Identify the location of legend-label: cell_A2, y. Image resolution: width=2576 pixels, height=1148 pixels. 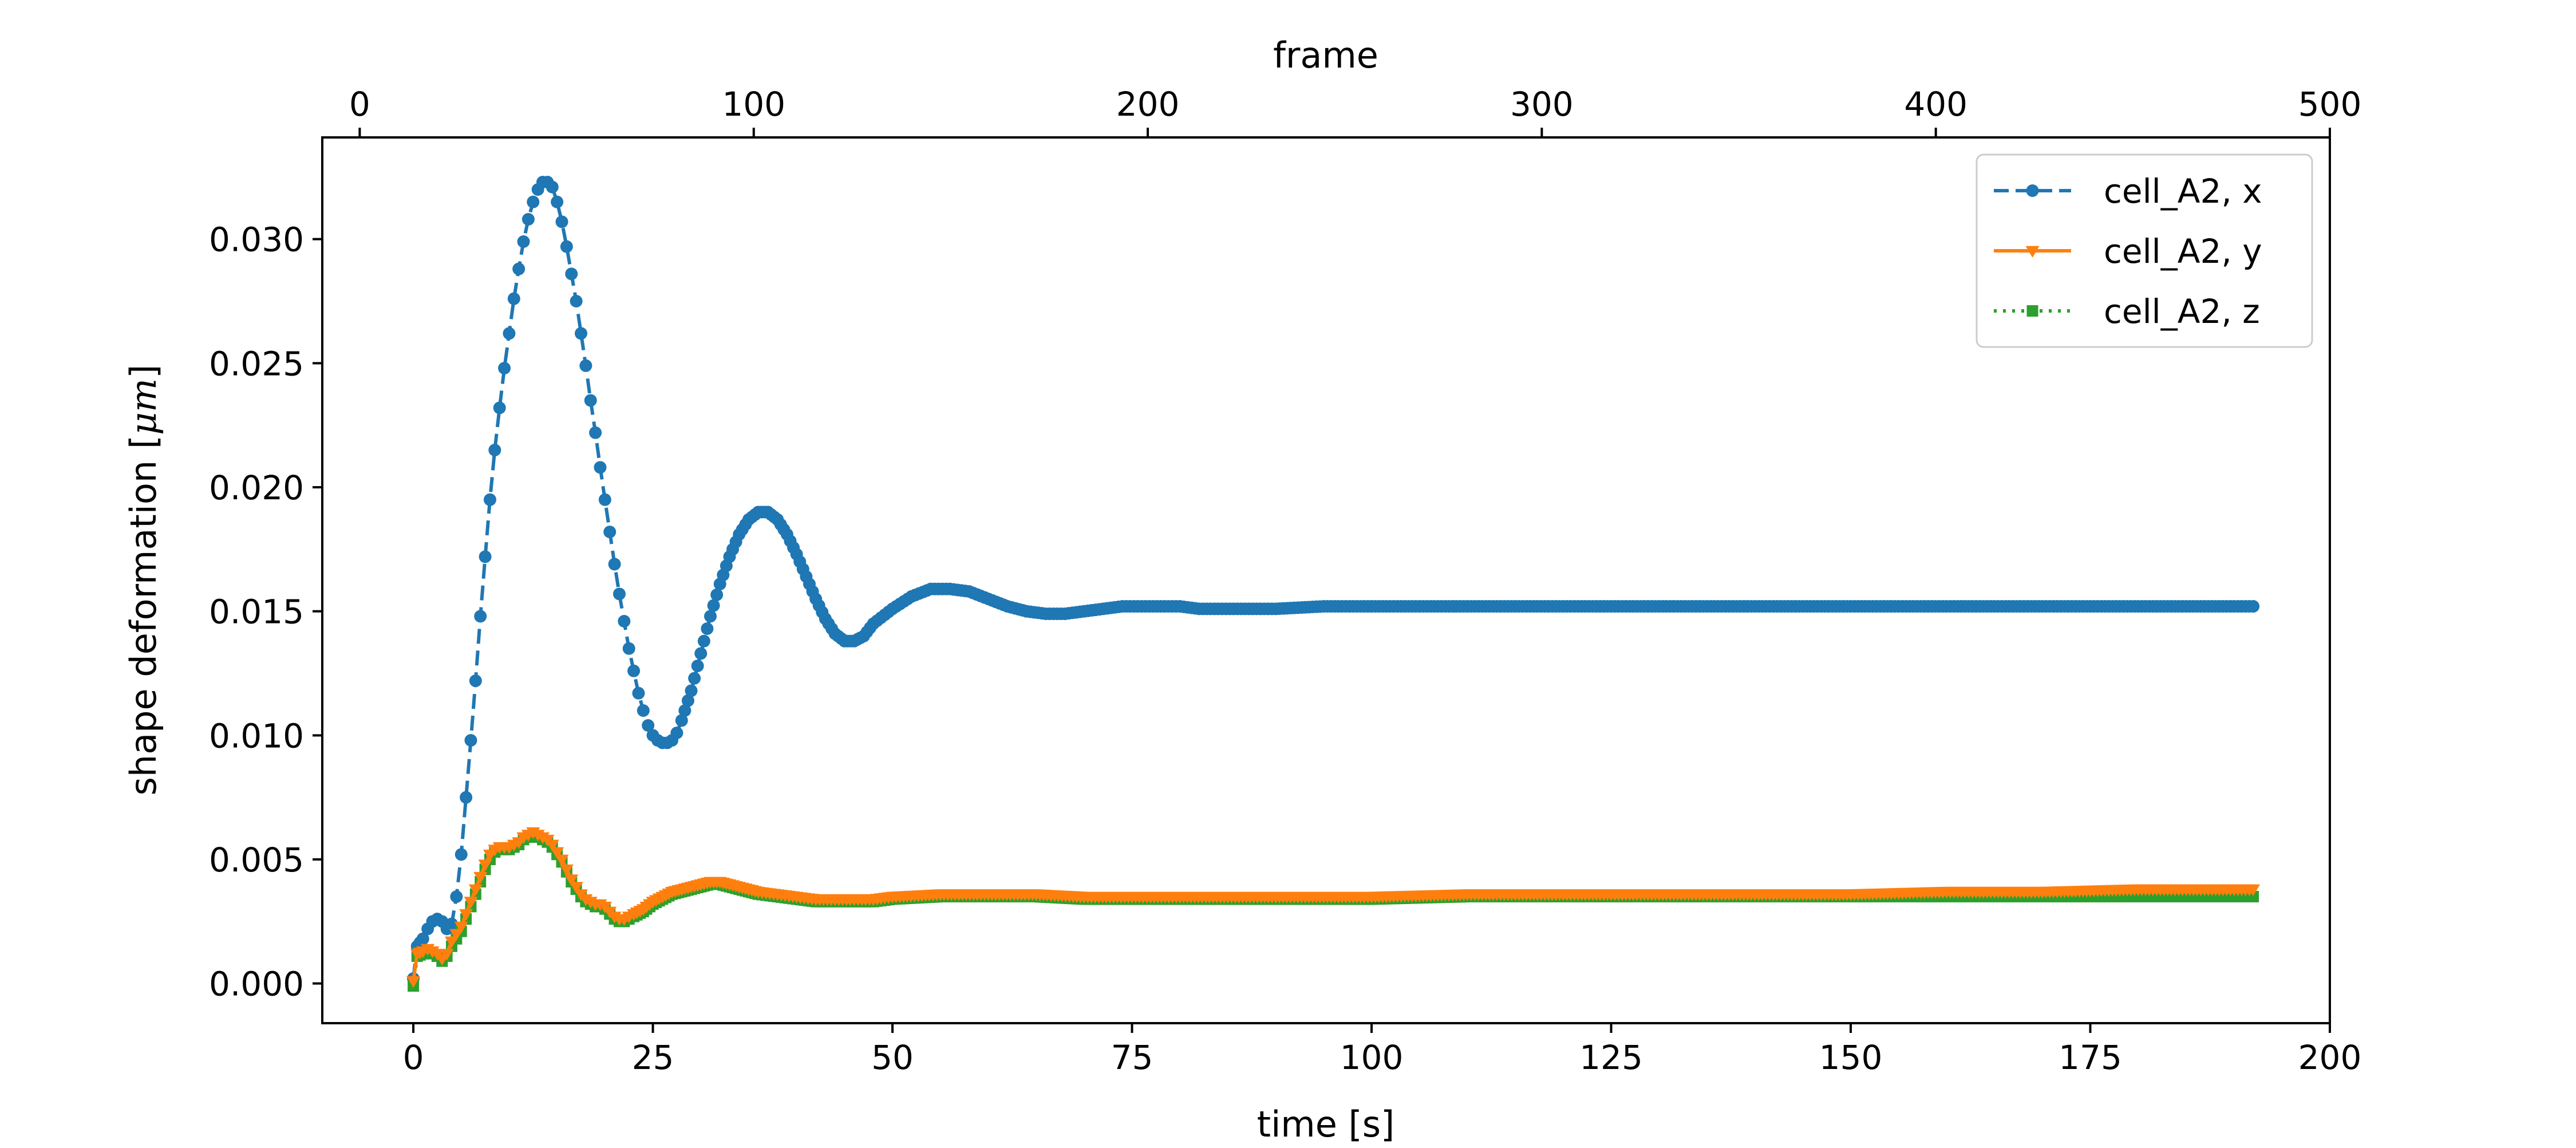
(2183, 252).